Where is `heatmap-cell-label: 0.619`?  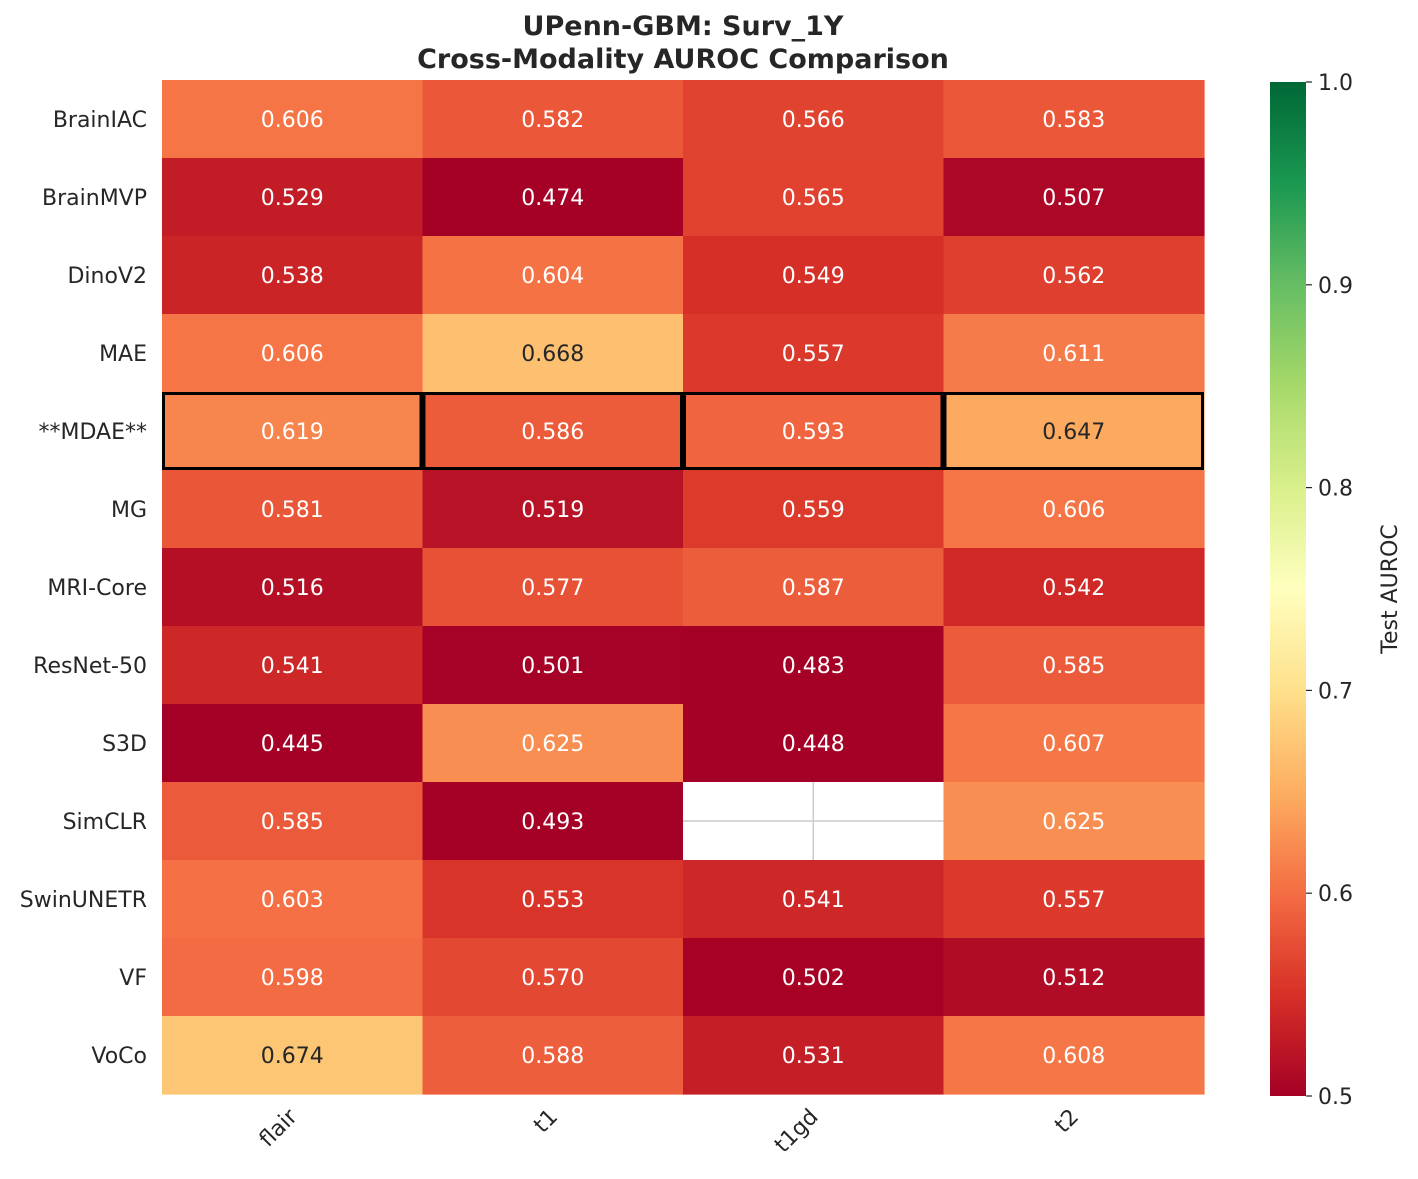 heatmap-cell-label: 0.619 is located at coordinates (292, 432).